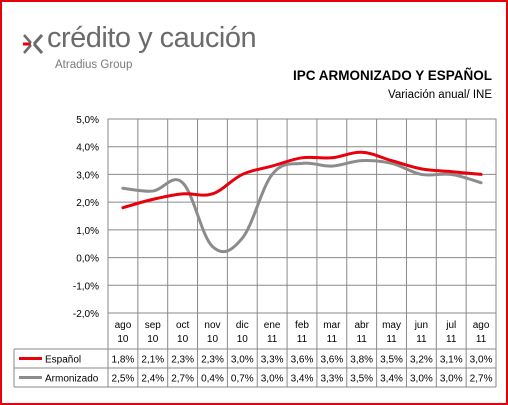 The height and width of the screenshot is (405, 508). Describe the element at coordinates (451, 360) in the screenshot. I see `data-label-espa-ol: 3,1%` at that location.